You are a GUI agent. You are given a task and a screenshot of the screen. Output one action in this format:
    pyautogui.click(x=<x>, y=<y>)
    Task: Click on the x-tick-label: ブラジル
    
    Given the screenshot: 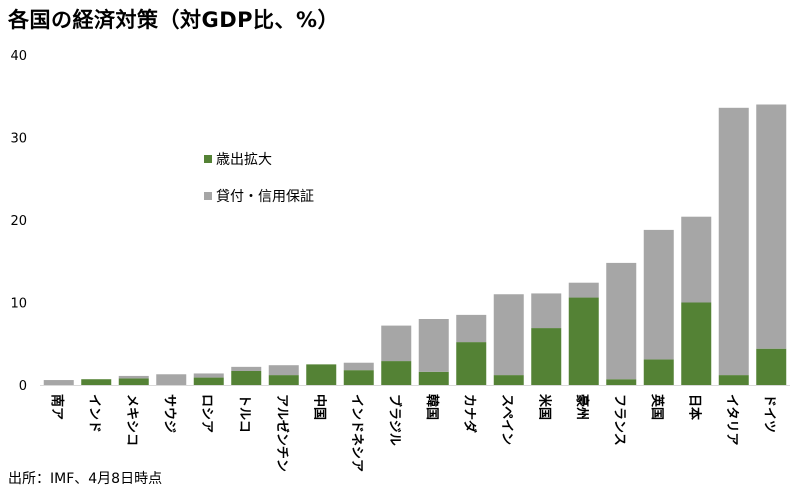 What is the action you would take?
    pyautogui.click(x=394, y=420)
    